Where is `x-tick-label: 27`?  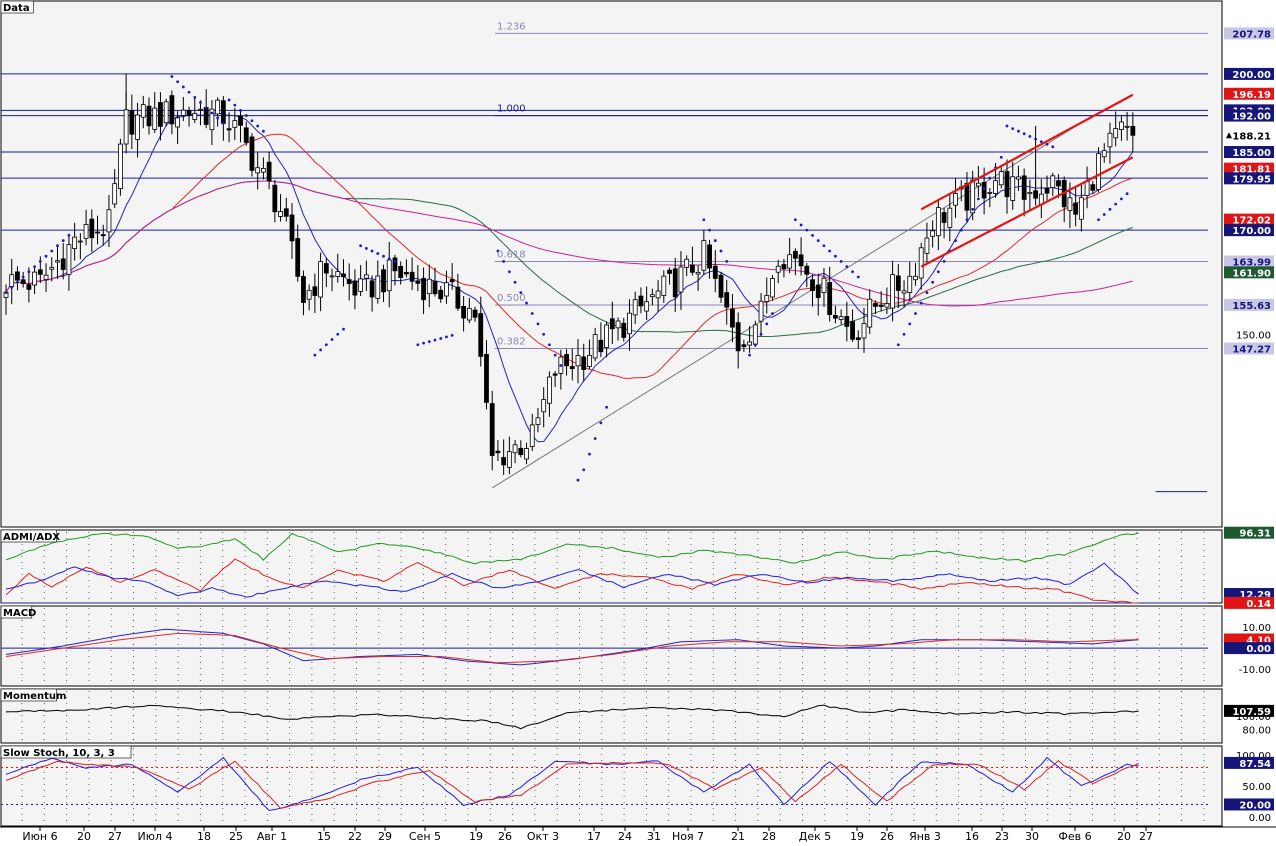 x-tick-label: 27 is located at coordinates (1146, 836).